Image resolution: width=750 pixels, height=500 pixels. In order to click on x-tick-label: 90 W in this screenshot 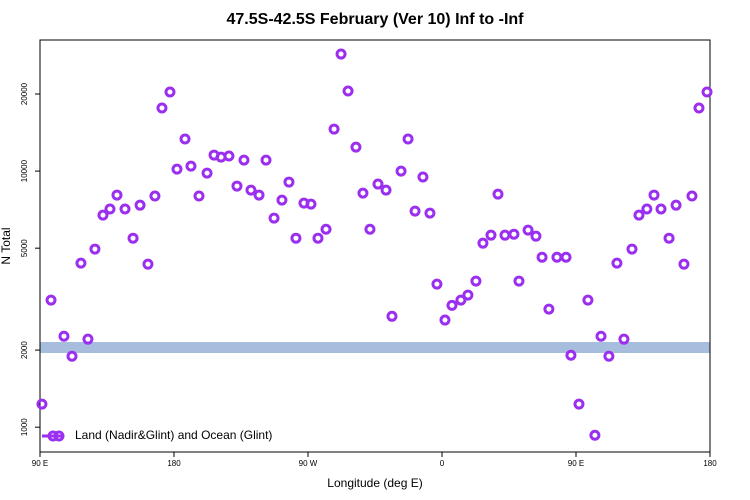, I will do `click(308, 463)`.